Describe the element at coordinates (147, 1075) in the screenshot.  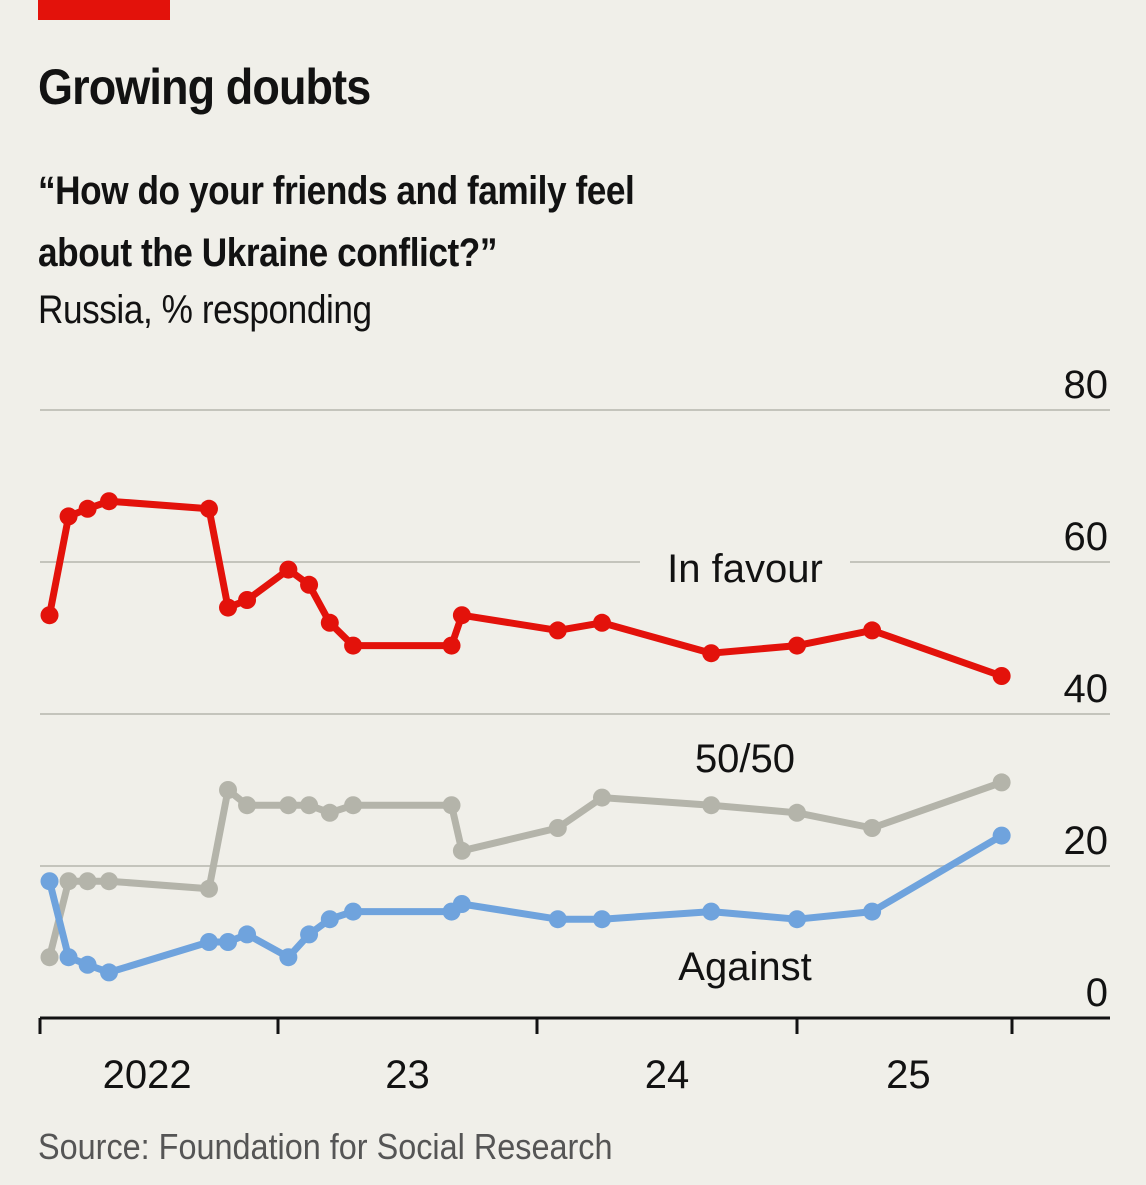
I see `x-tick-label-2022: 2022` at that location.